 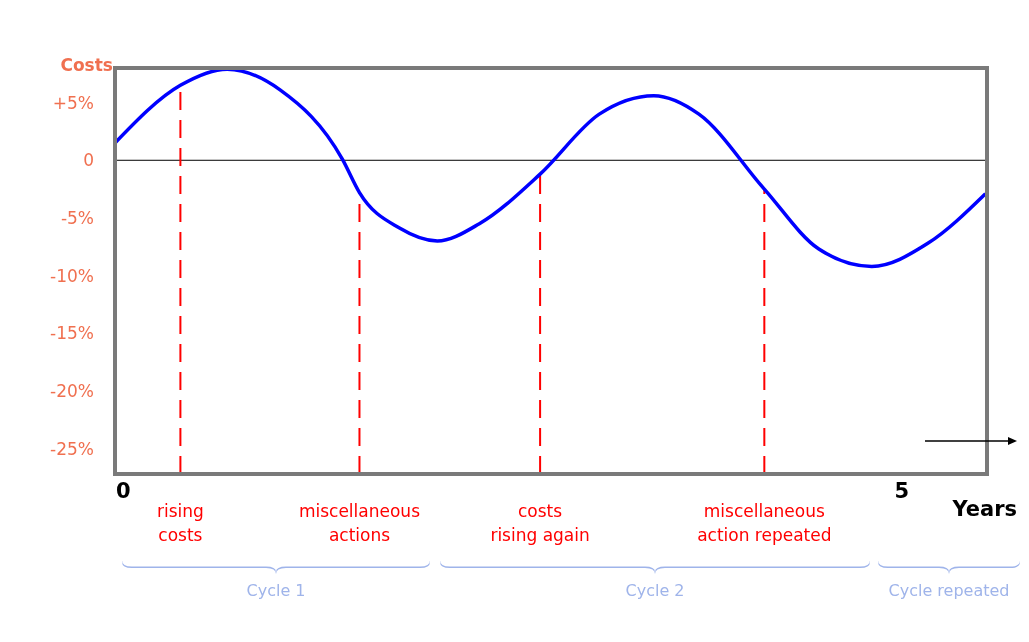 What do you see at coordinates (72, 448) in the screenshot?
I see `y-tick-label: -25%` at bounding box center [72, 448].